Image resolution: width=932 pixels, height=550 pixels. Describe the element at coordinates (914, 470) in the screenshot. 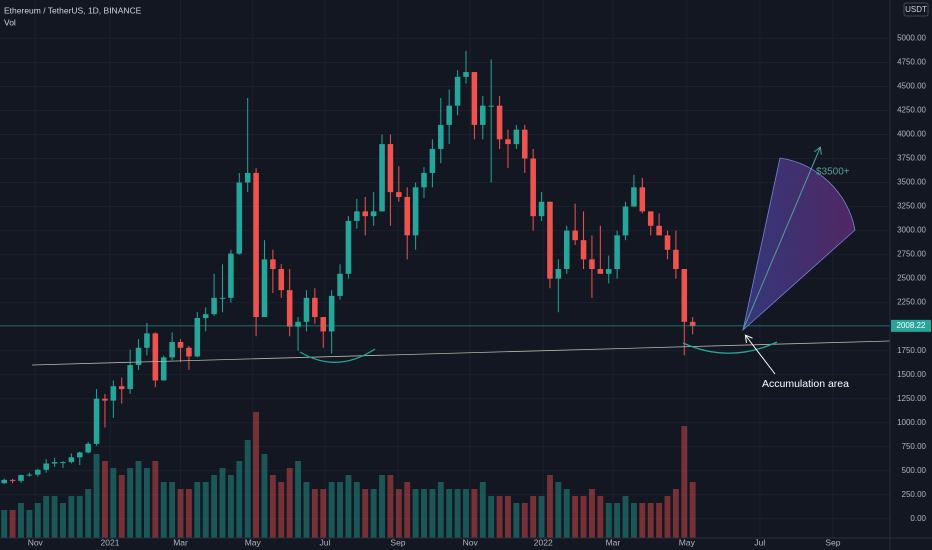

I see `y-tick-label: 500.00` at that location.